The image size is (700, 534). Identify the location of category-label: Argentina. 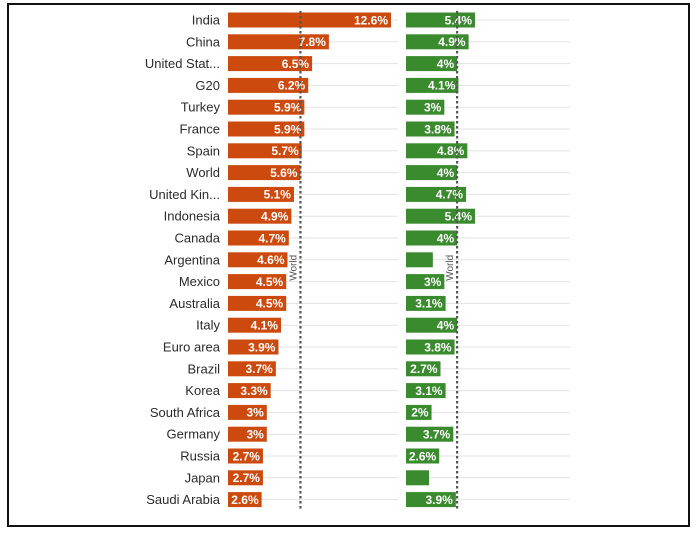
(192, 259).